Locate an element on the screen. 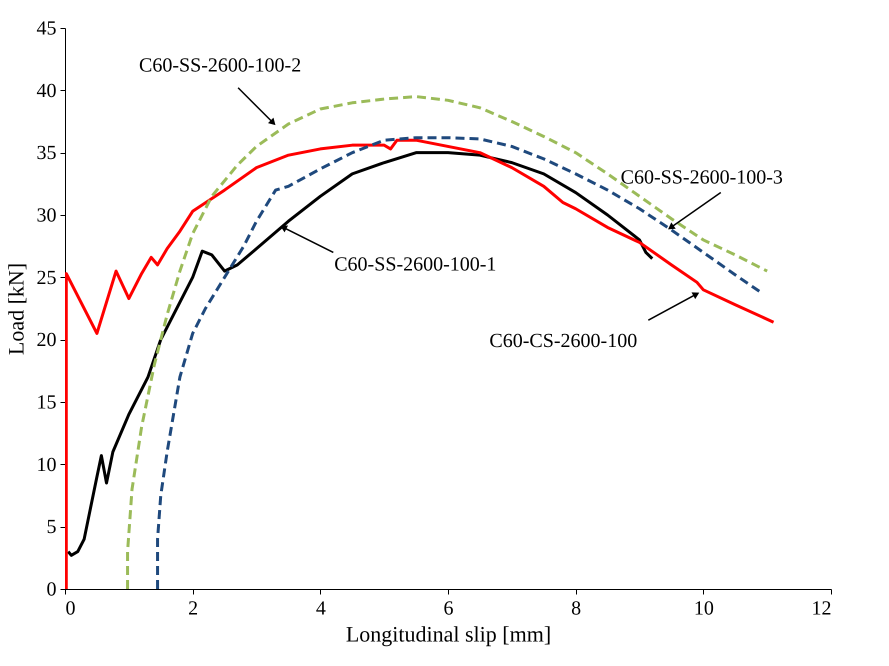  y-tick-label: 45 is located at coordinates (46, 29).